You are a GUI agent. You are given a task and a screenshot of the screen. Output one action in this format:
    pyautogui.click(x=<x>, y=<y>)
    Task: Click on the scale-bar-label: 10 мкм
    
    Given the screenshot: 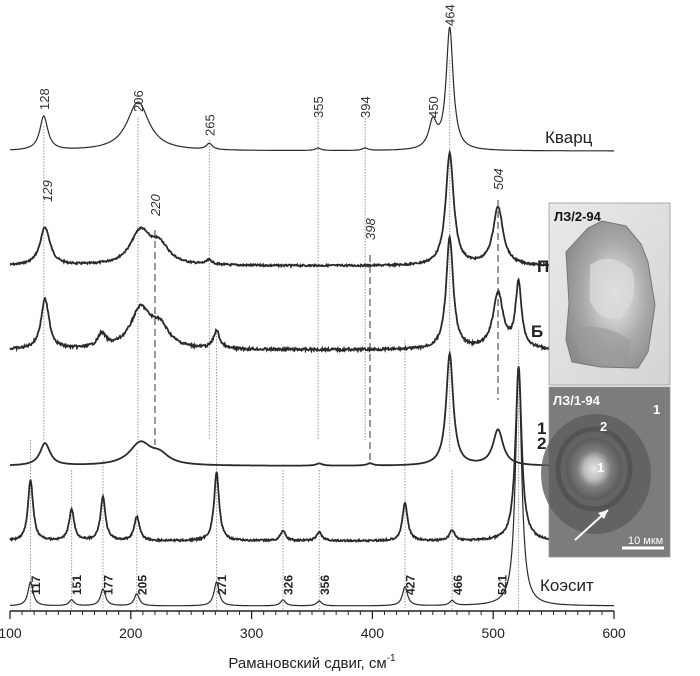 What is the action you would take?
    pyautogui.click(x=645, y=541)
    